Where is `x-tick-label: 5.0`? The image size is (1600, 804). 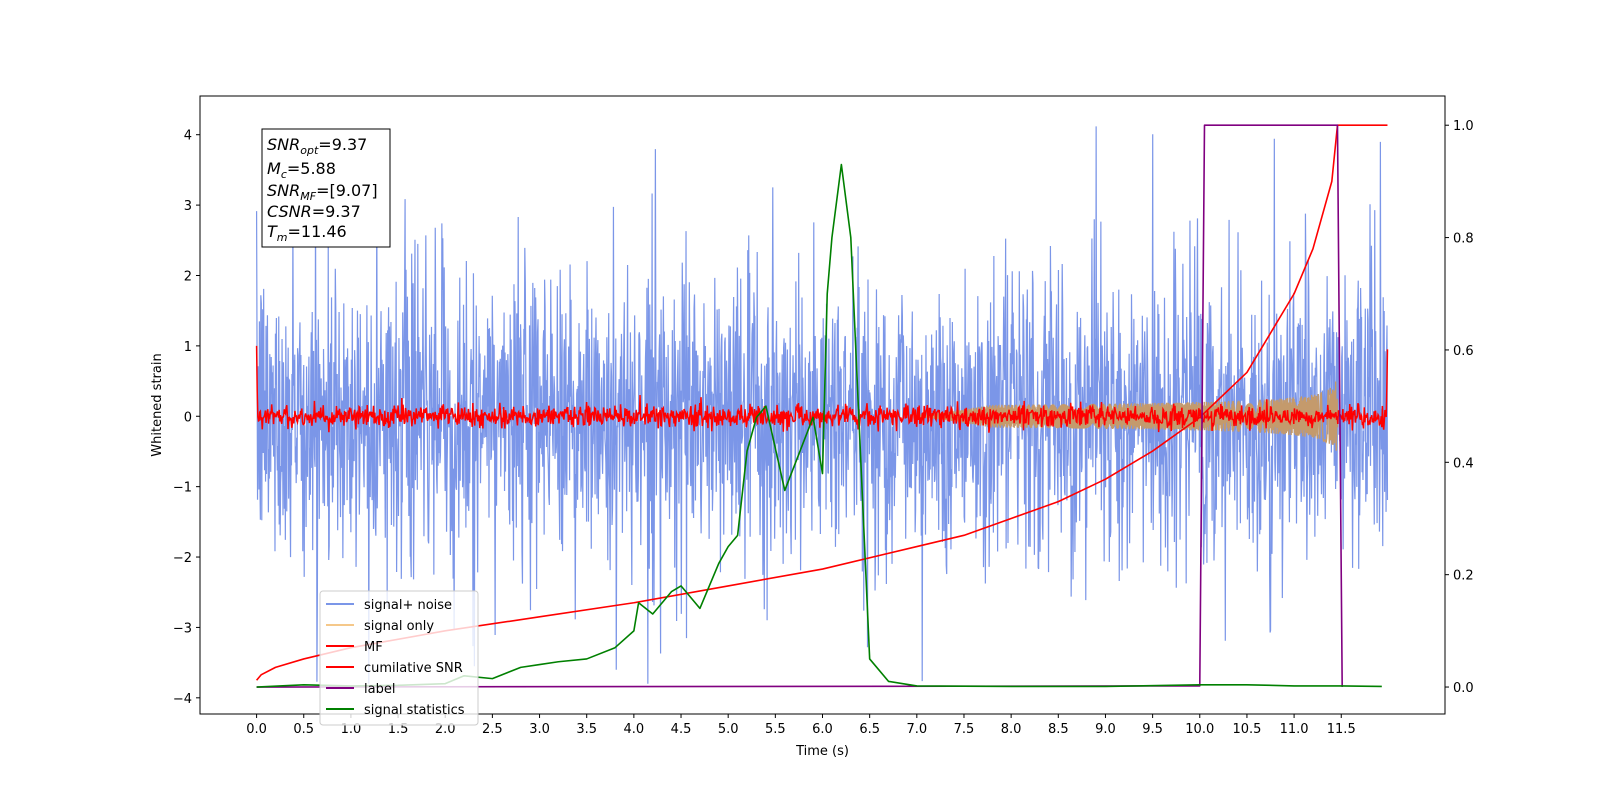
x-tick-label: 5.0 is located at coordinates (728, 729).